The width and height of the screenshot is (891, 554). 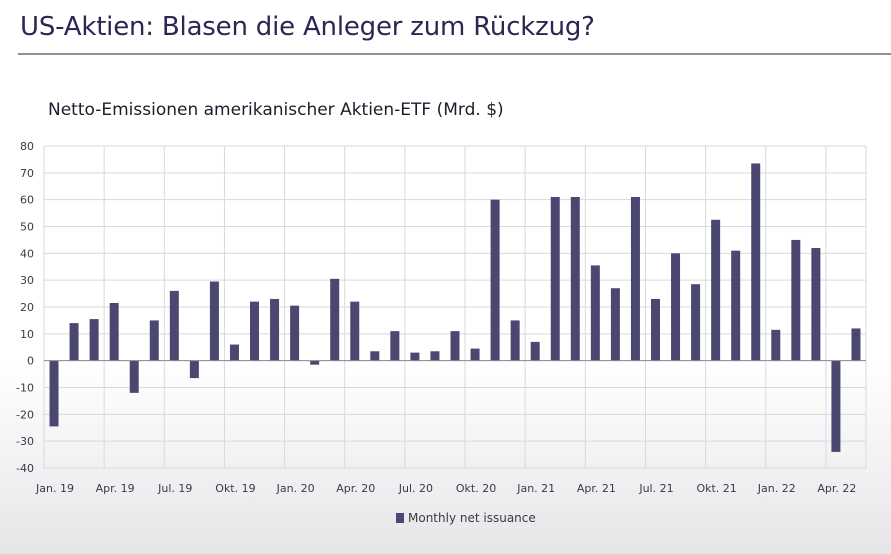 I want to click on x-tick-label: Apr. 20, so click(x=355, y=488).